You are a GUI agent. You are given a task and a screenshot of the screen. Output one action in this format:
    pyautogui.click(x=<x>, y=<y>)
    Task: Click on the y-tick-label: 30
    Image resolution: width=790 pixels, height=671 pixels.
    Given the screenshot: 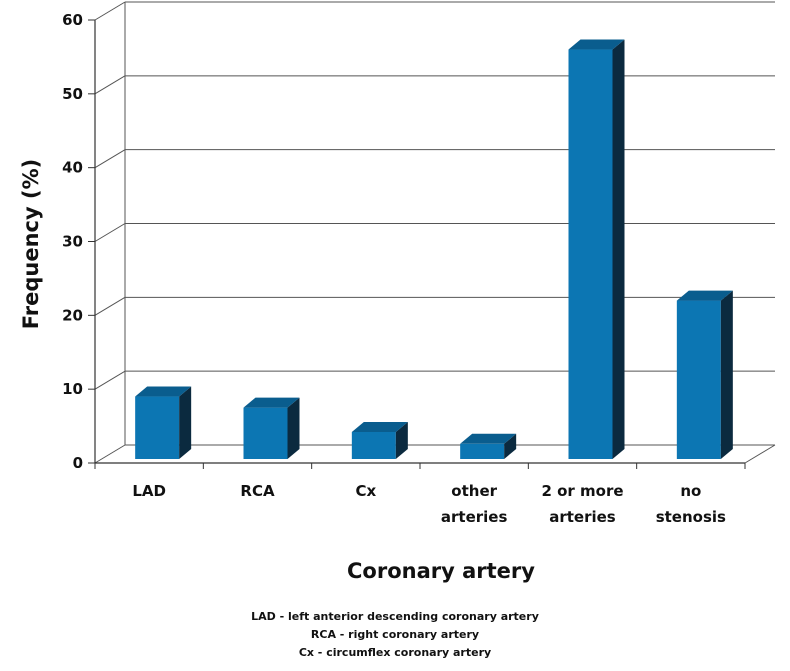 What is the action you would take?
    pyautogui.click(x=72, y=242)
    